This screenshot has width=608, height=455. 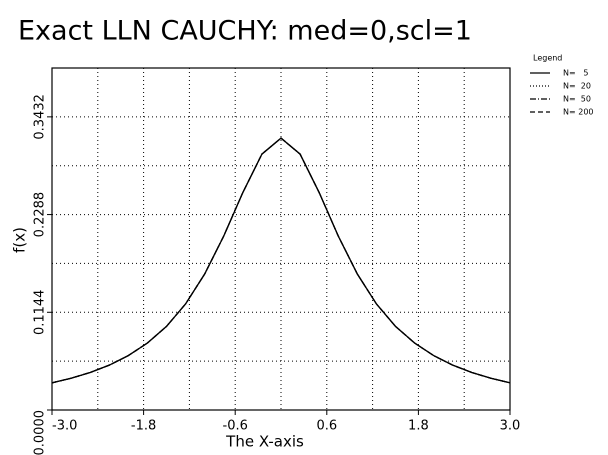 What do you see at coordinates (40, 117) in the screenshot?
I see `y-tick-label: 0.3432` at bounding box center [40, 117].